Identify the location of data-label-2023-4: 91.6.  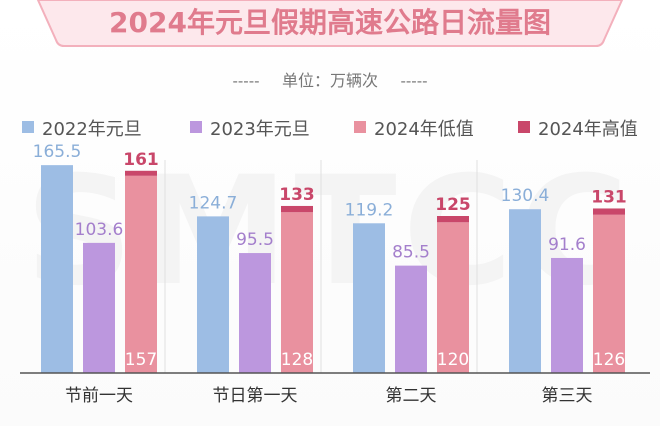
(567, 245).